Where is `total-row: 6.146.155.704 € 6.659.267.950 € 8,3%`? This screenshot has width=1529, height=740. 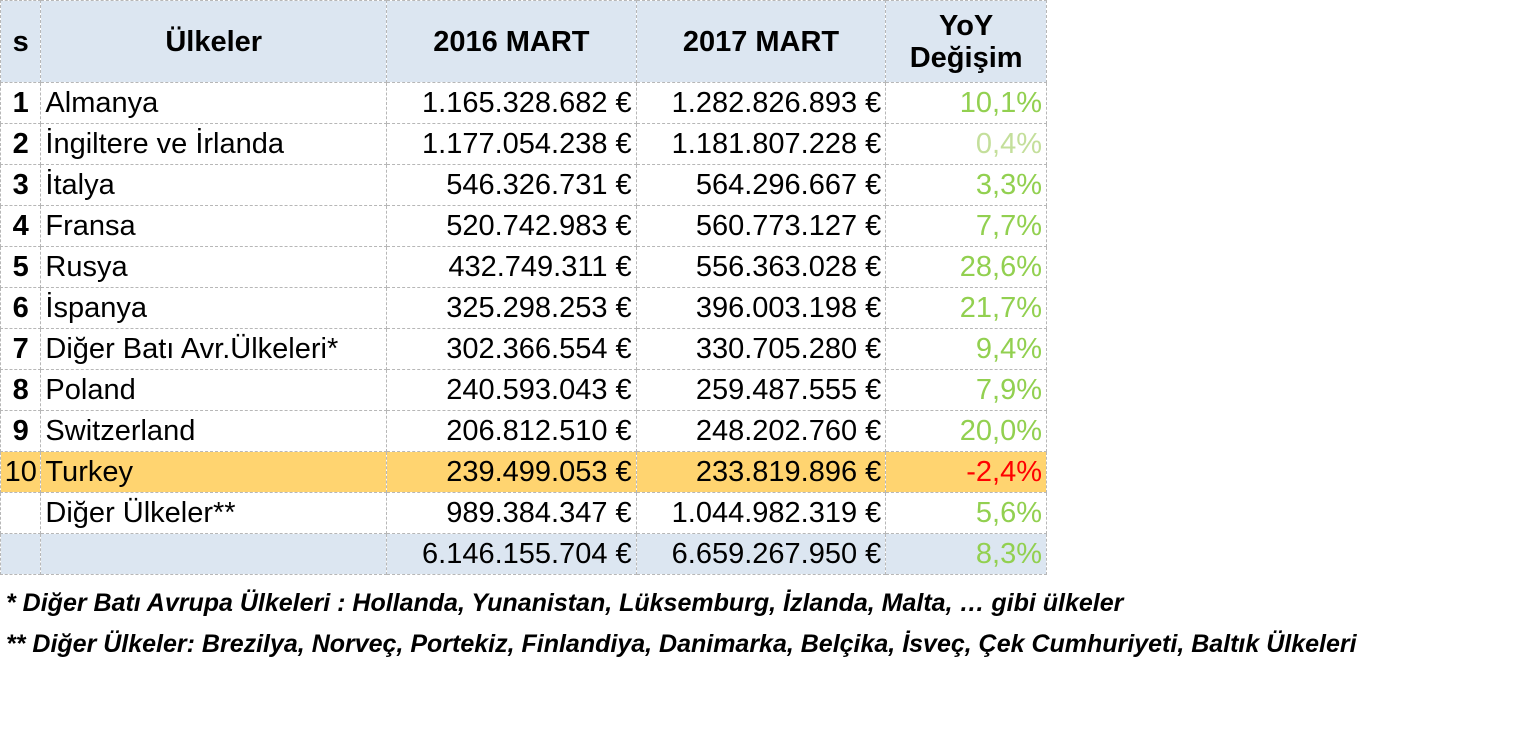 total-row: 6.146.155.704 € 6.659.267.950 € 8,3% is located at coordinates (523, 554).